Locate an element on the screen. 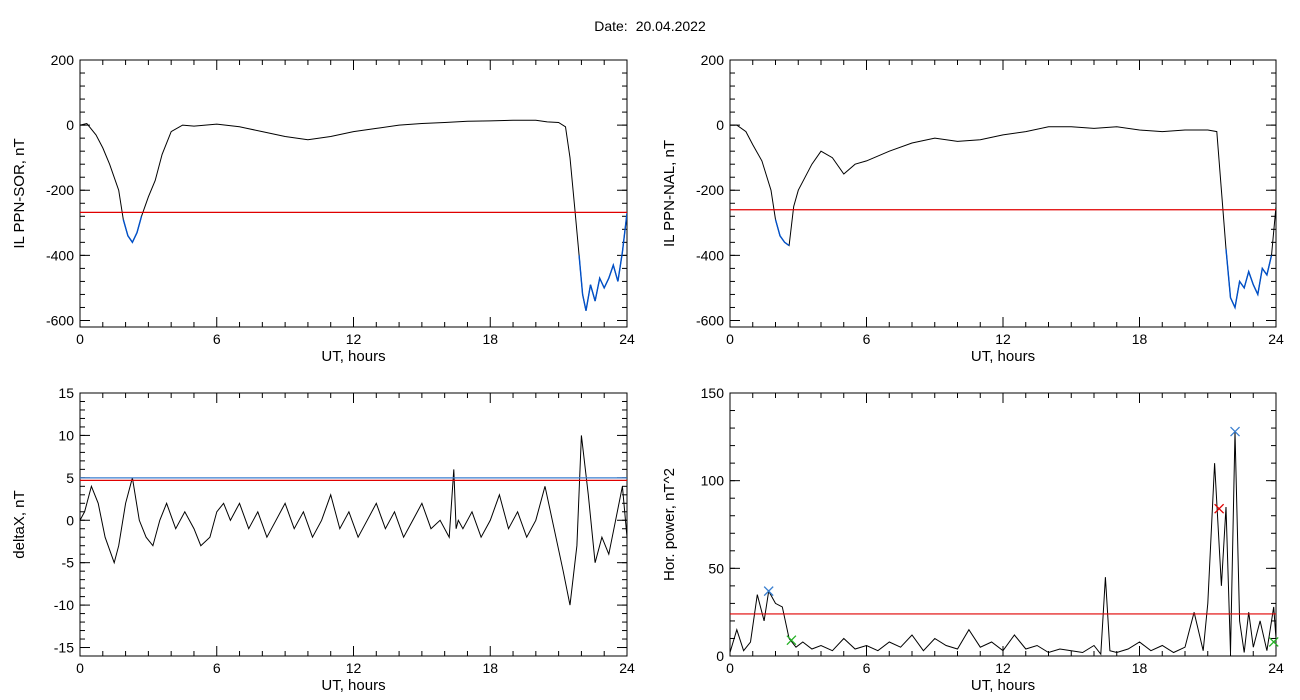 The width and height of the screenshot is (1300, 700). y-axis-label: IL PPN-SOR, nT is located at coordinates (19, 193).